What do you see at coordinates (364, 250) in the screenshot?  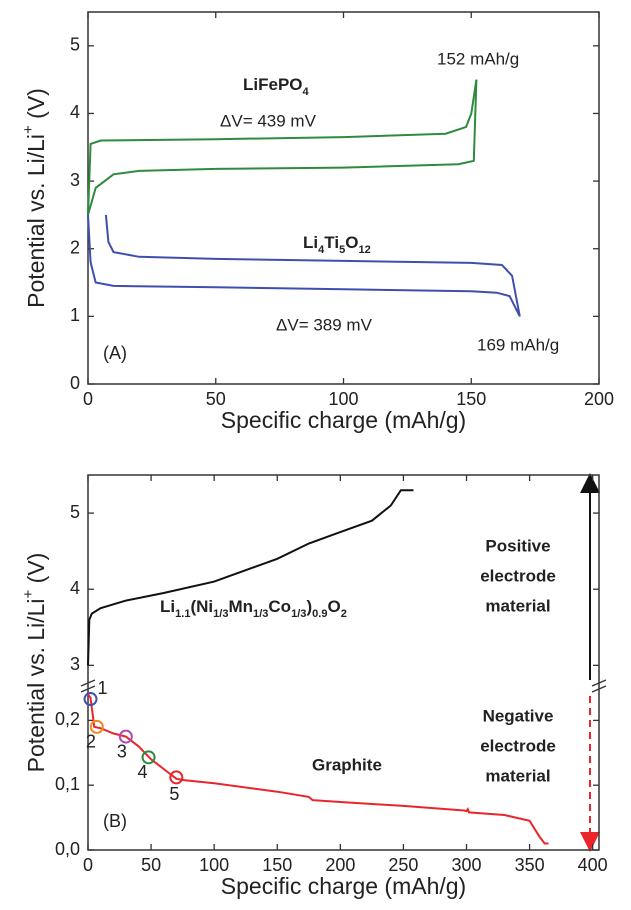 I see `text-run: 12` at bounding box center [364, 250].